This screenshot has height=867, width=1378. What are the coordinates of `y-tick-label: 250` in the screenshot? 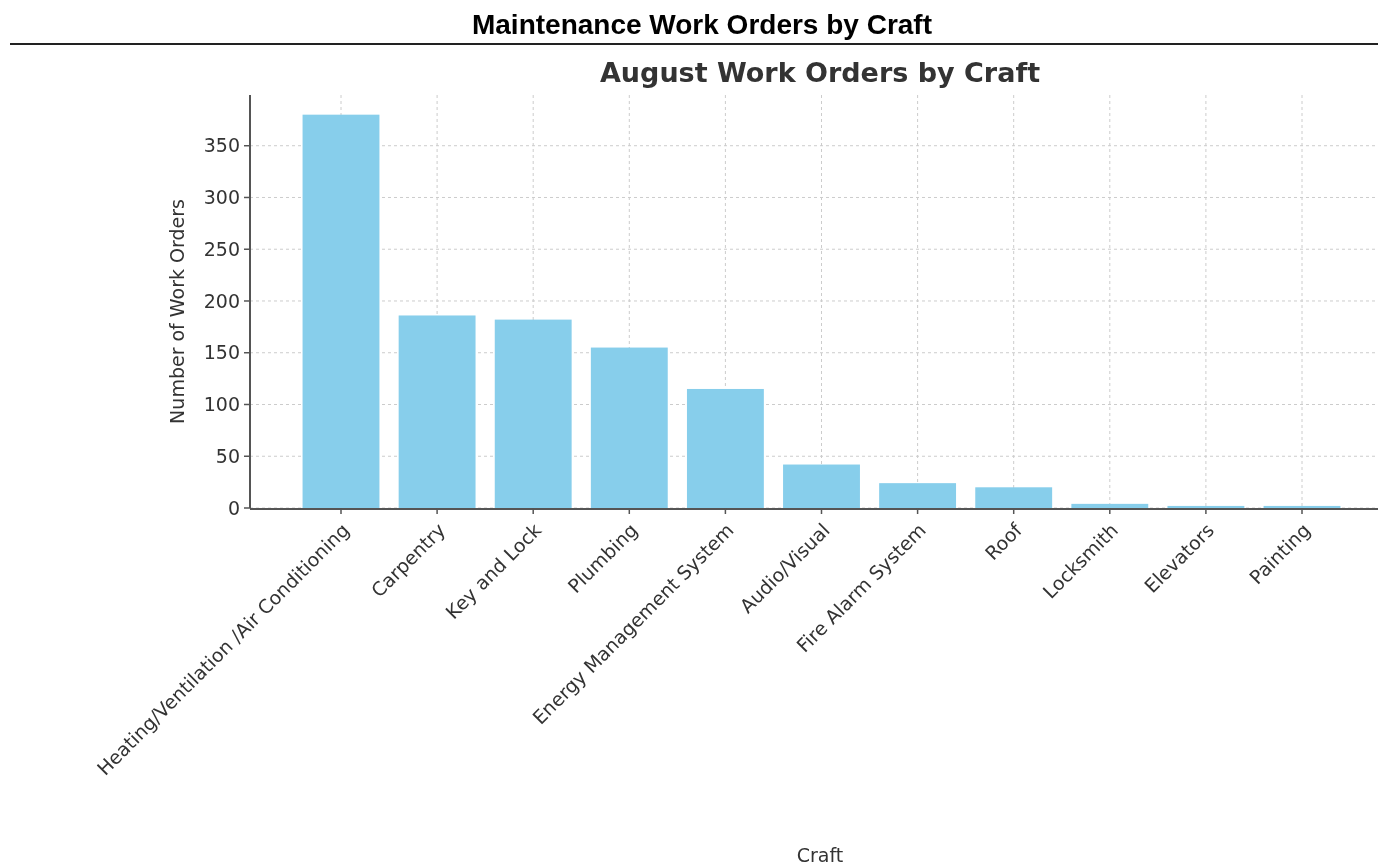 It's located at (221, 248).